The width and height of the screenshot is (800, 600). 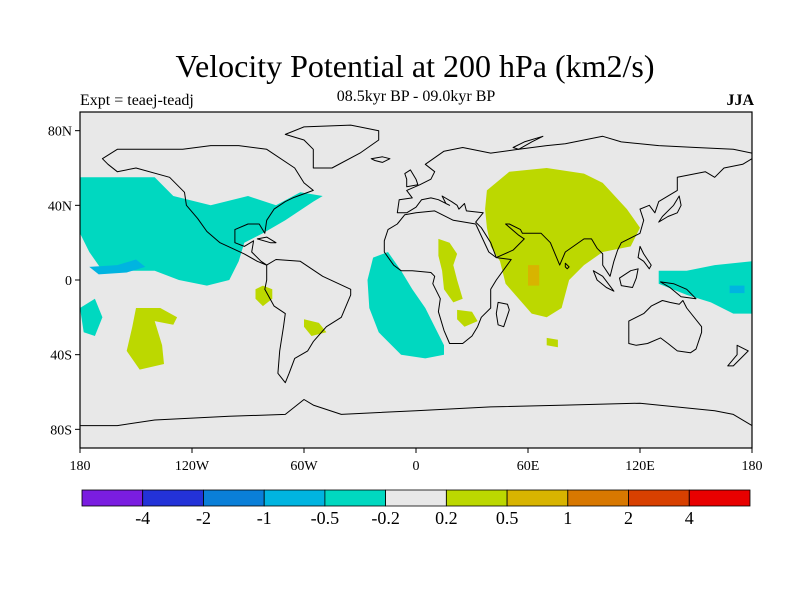 What do you see at coordinates (738, 355) in the screenshot?
I see `coastline-new-zealand` at bounding box center [738, 355].